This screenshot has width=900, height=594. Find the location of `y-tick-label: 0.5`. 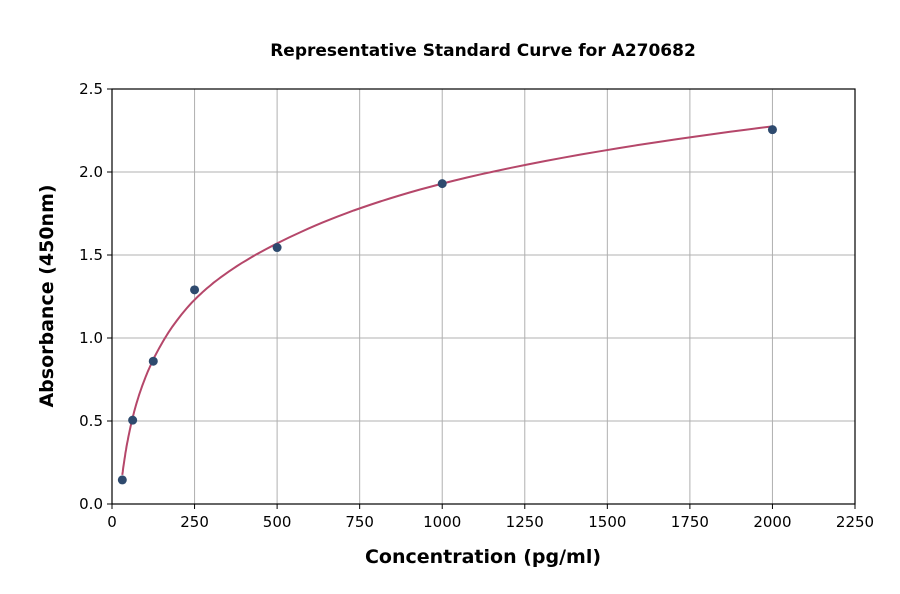

y-tick-label: 0.5 is located at coordinates (91, 421).